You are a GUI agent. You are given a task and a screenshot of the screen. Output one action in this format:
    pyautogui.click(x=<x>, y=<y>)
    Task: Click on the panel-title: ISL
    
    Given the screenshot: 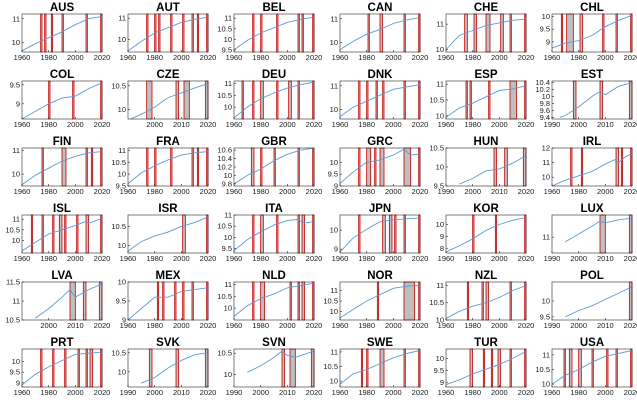 What is the action you would take?
    pyautogui.click(x=62, y=209)
    